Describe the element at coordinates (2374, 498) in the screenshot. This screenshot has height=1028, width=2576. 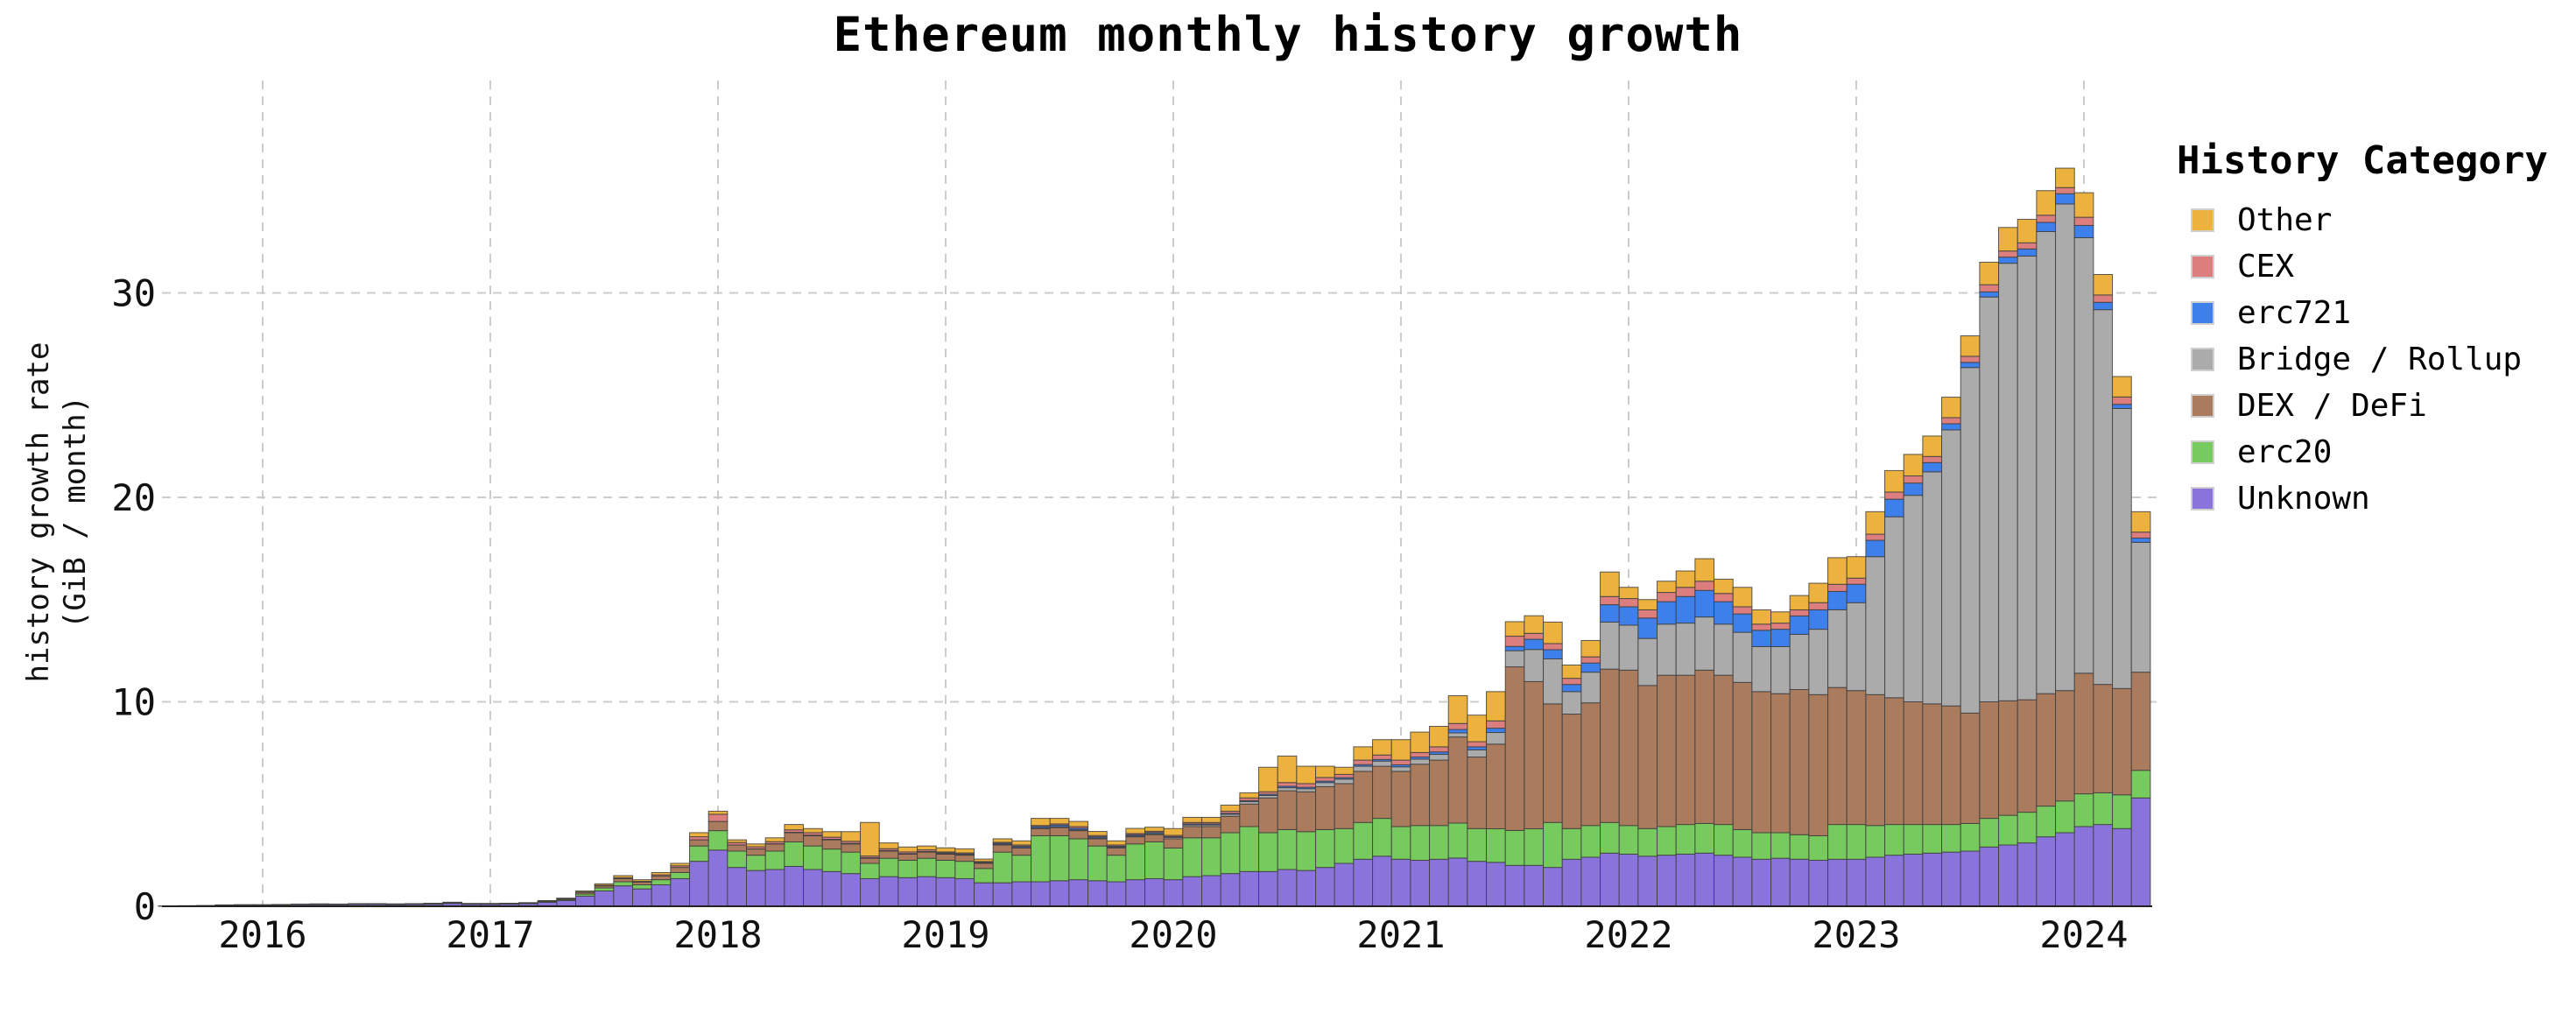
I see `legend-item-unknown: Unknown` at that location.